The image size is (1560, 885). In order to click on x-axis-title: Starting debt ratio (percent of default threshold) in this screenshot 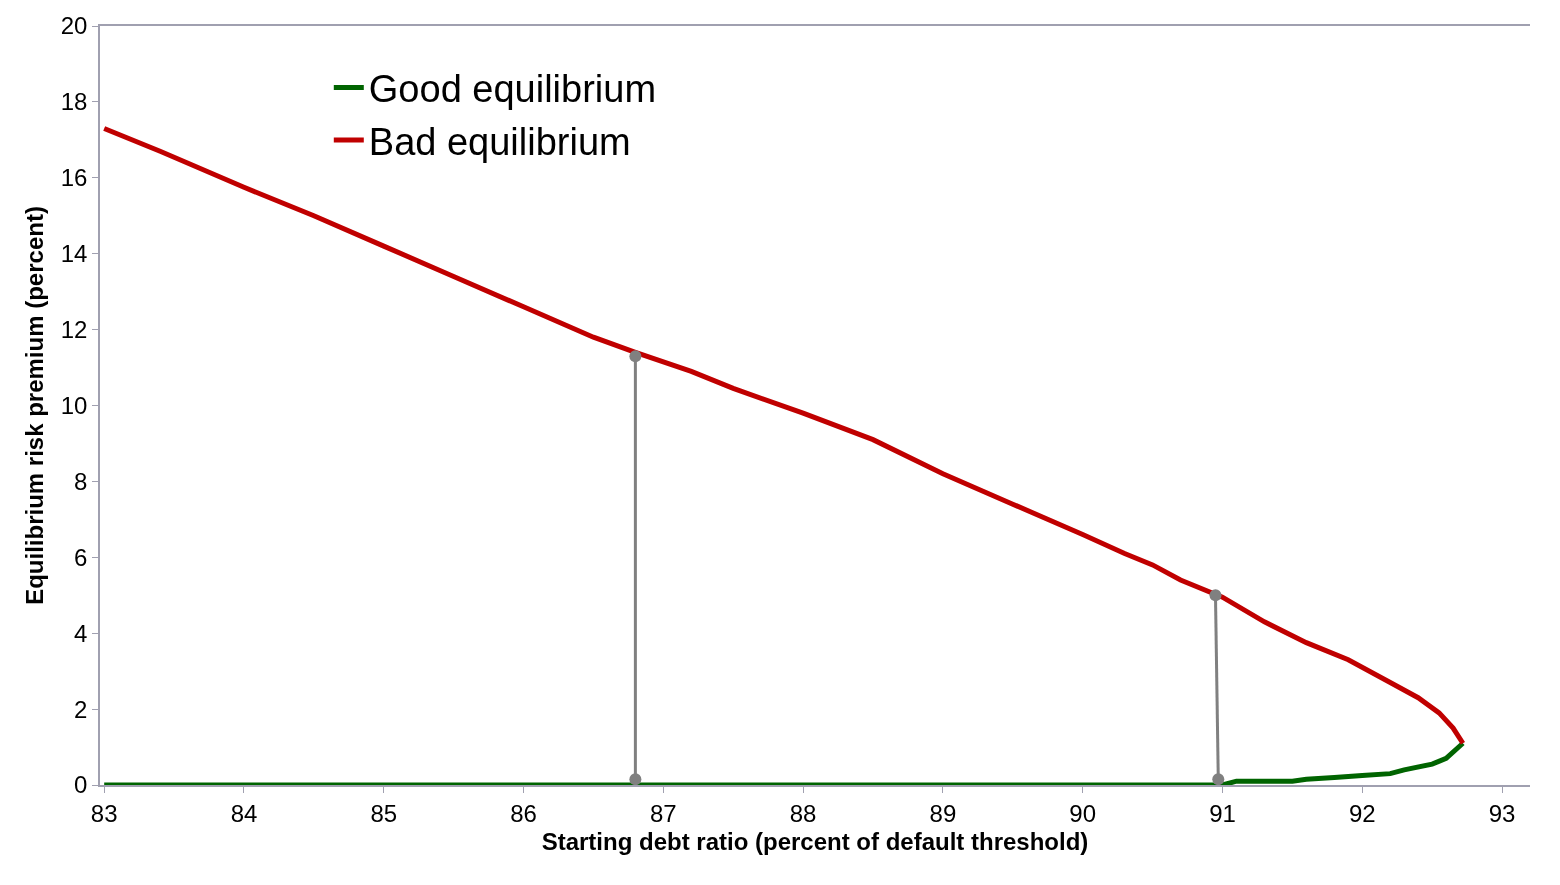, I will do `click(815, 842)`.